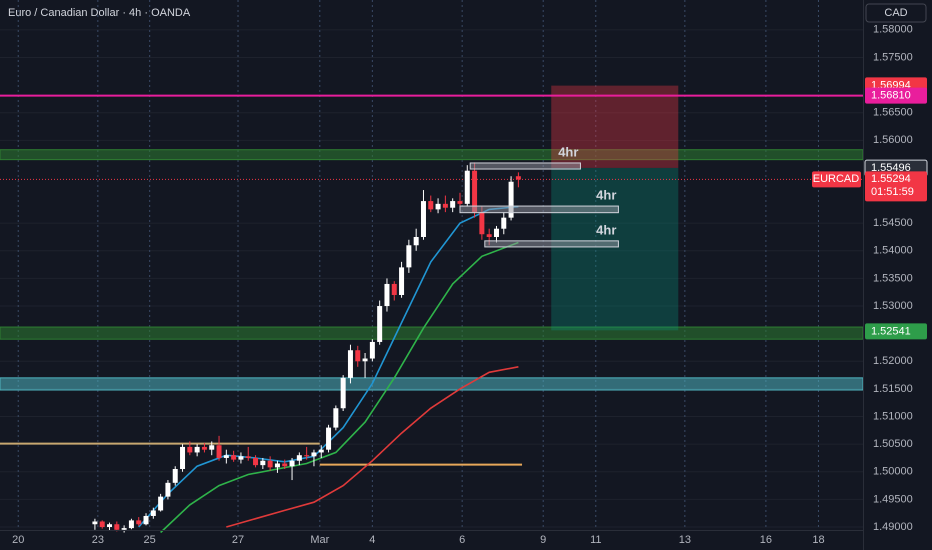 The image size is (932, 550). Describe the element at coordinates (543, 540) in the screenshot. I see `x-tick-label: 9` at that location.